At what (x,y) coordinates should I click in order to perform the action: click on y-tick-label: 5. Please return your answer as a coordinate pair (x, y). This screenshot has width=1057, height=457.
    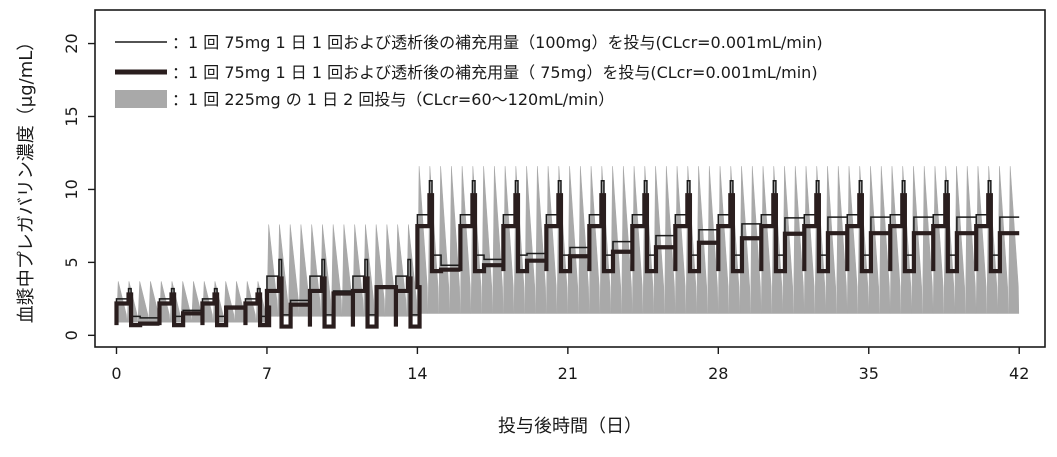
    Looking at the image, I should click on (71, 262).